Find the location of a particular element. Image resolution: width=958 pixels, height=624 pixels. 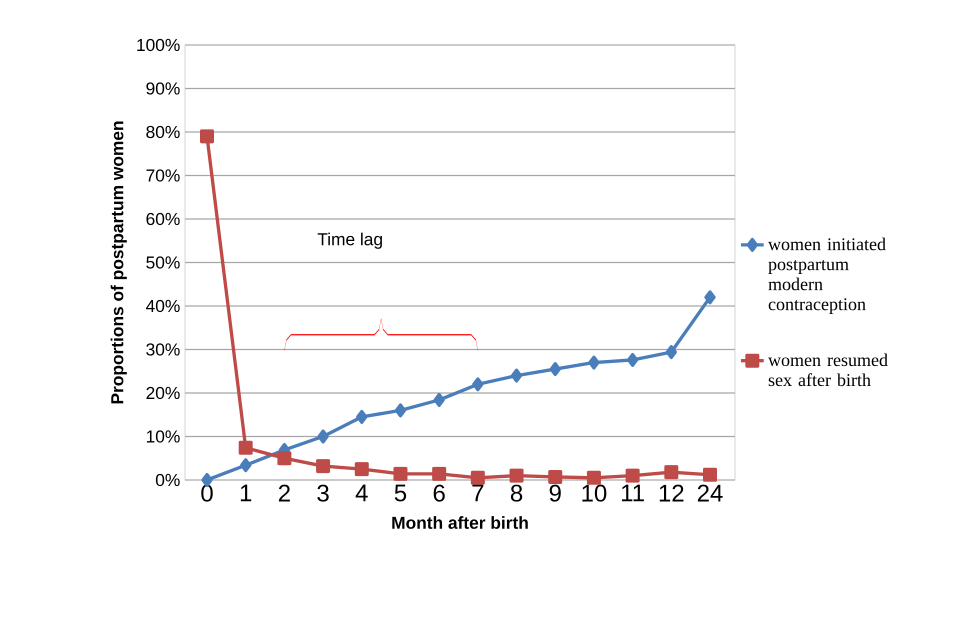

y-tick-label: 100% is located at coordinates (158, 45).